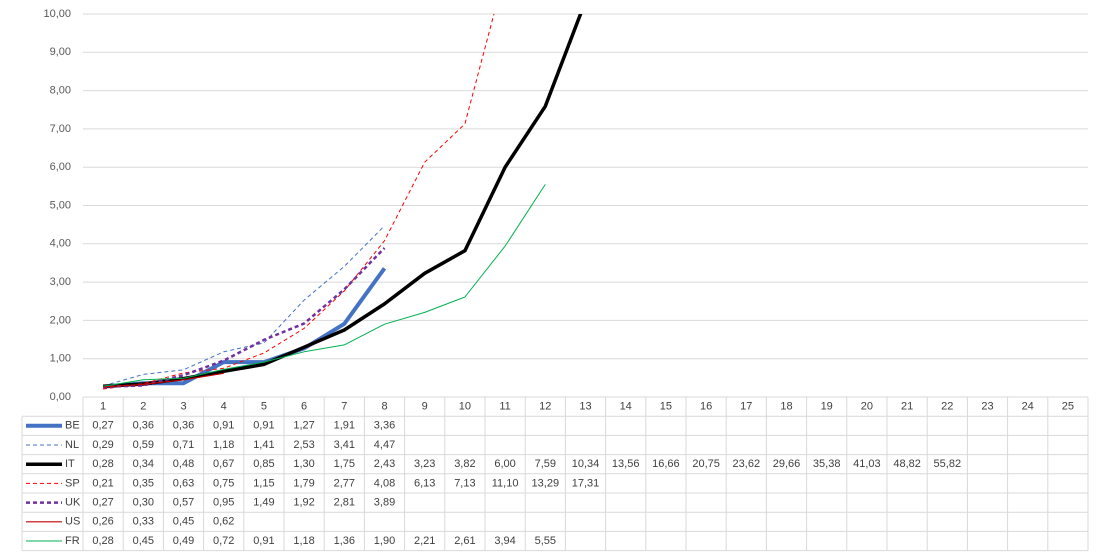 The height and width of the screenshot is (557, 1103). I want to click on table-value: 0,35, so click(143, 483).